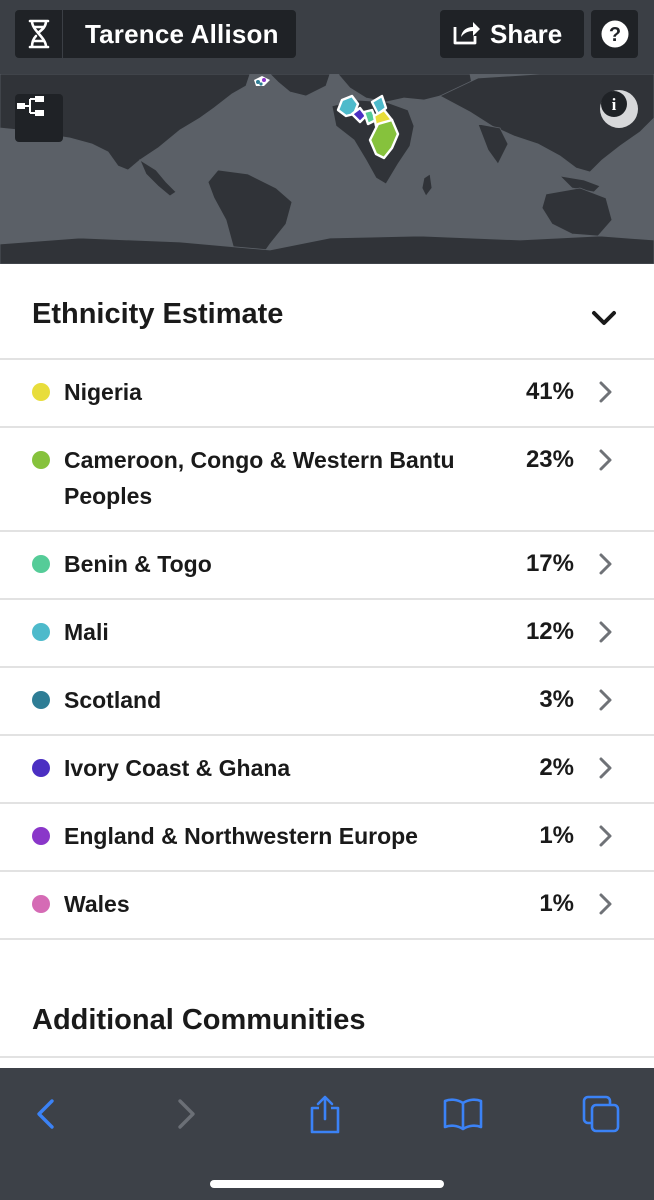 This screenshot has height=1200, width=654. I want to click on tabs-button, so click(601, 1114).